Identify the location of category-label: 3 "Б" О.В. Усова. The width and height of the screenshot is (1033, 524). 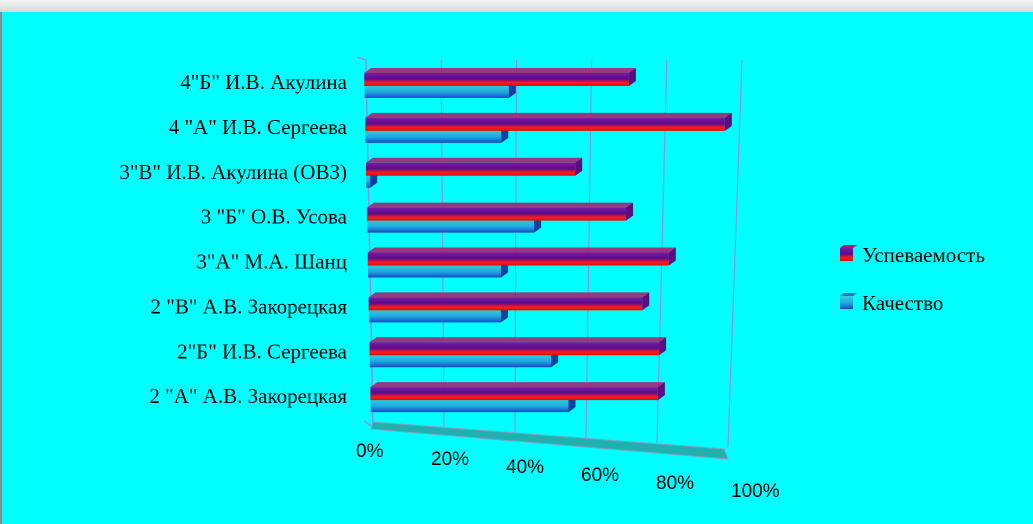
(274, 217).